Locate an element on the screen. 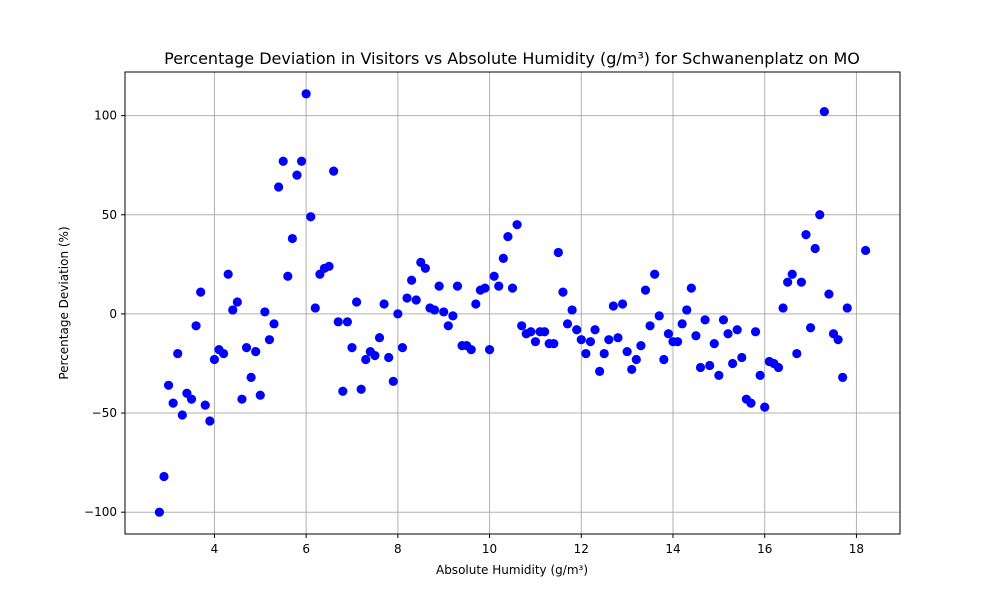  x-tick-label: 16 is located at coordinates (764, 549).